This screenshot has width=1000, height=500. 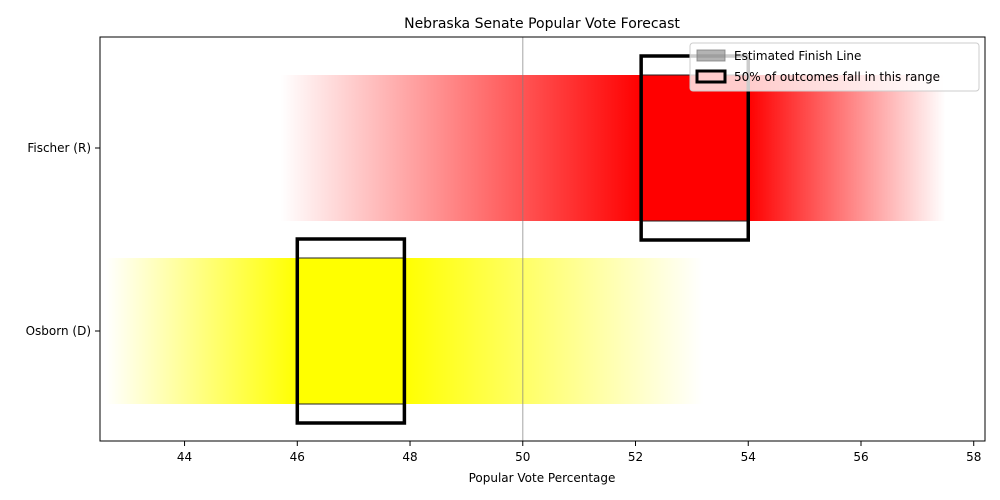 What do you see at coordinates (748, 457) in the screenshot?
I see `x-tick-label: 54` at bounding box center [748, 457].